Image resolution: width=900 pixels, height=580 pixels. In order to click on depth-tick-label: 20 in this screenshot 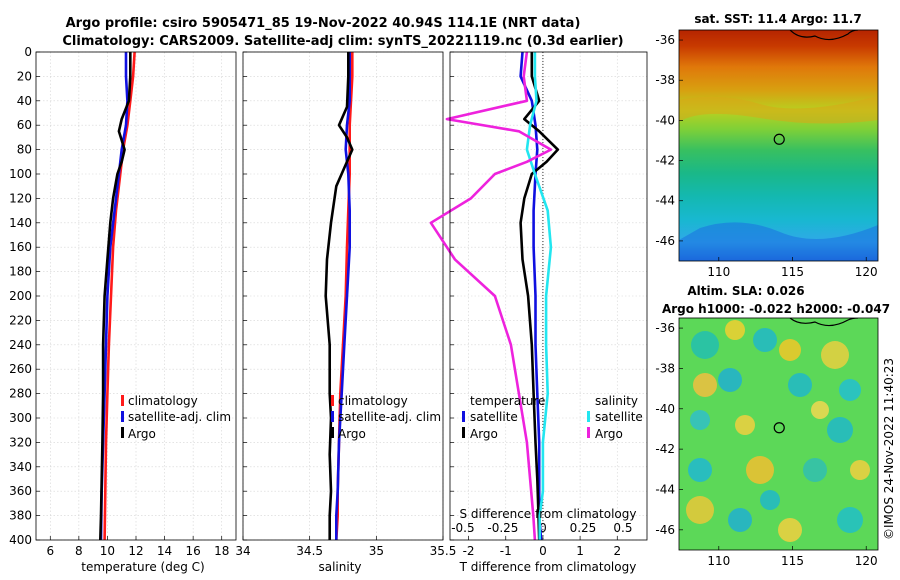, I will do `click(24, 76)`.